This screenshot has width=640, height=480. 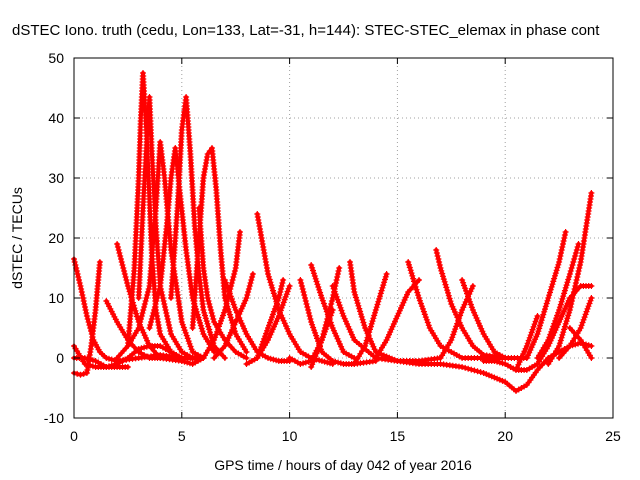 What do you see at coordinates (505, 436) in the screenshot?
I see `x-tick-label: 20` at bounding box center [505, 436].